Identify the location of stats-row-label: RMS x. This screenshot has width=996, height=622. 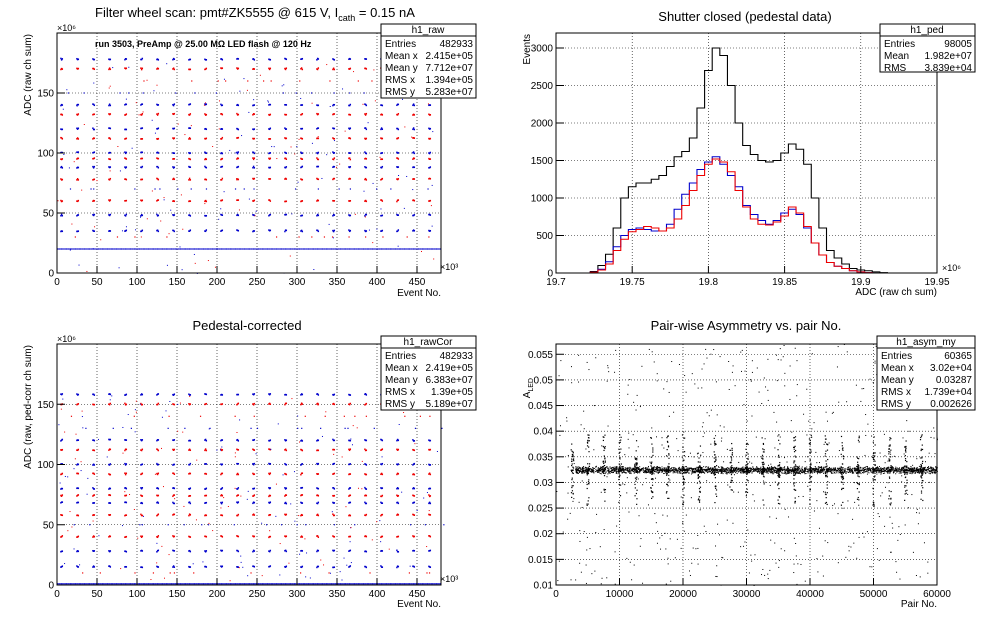
(400, 80).